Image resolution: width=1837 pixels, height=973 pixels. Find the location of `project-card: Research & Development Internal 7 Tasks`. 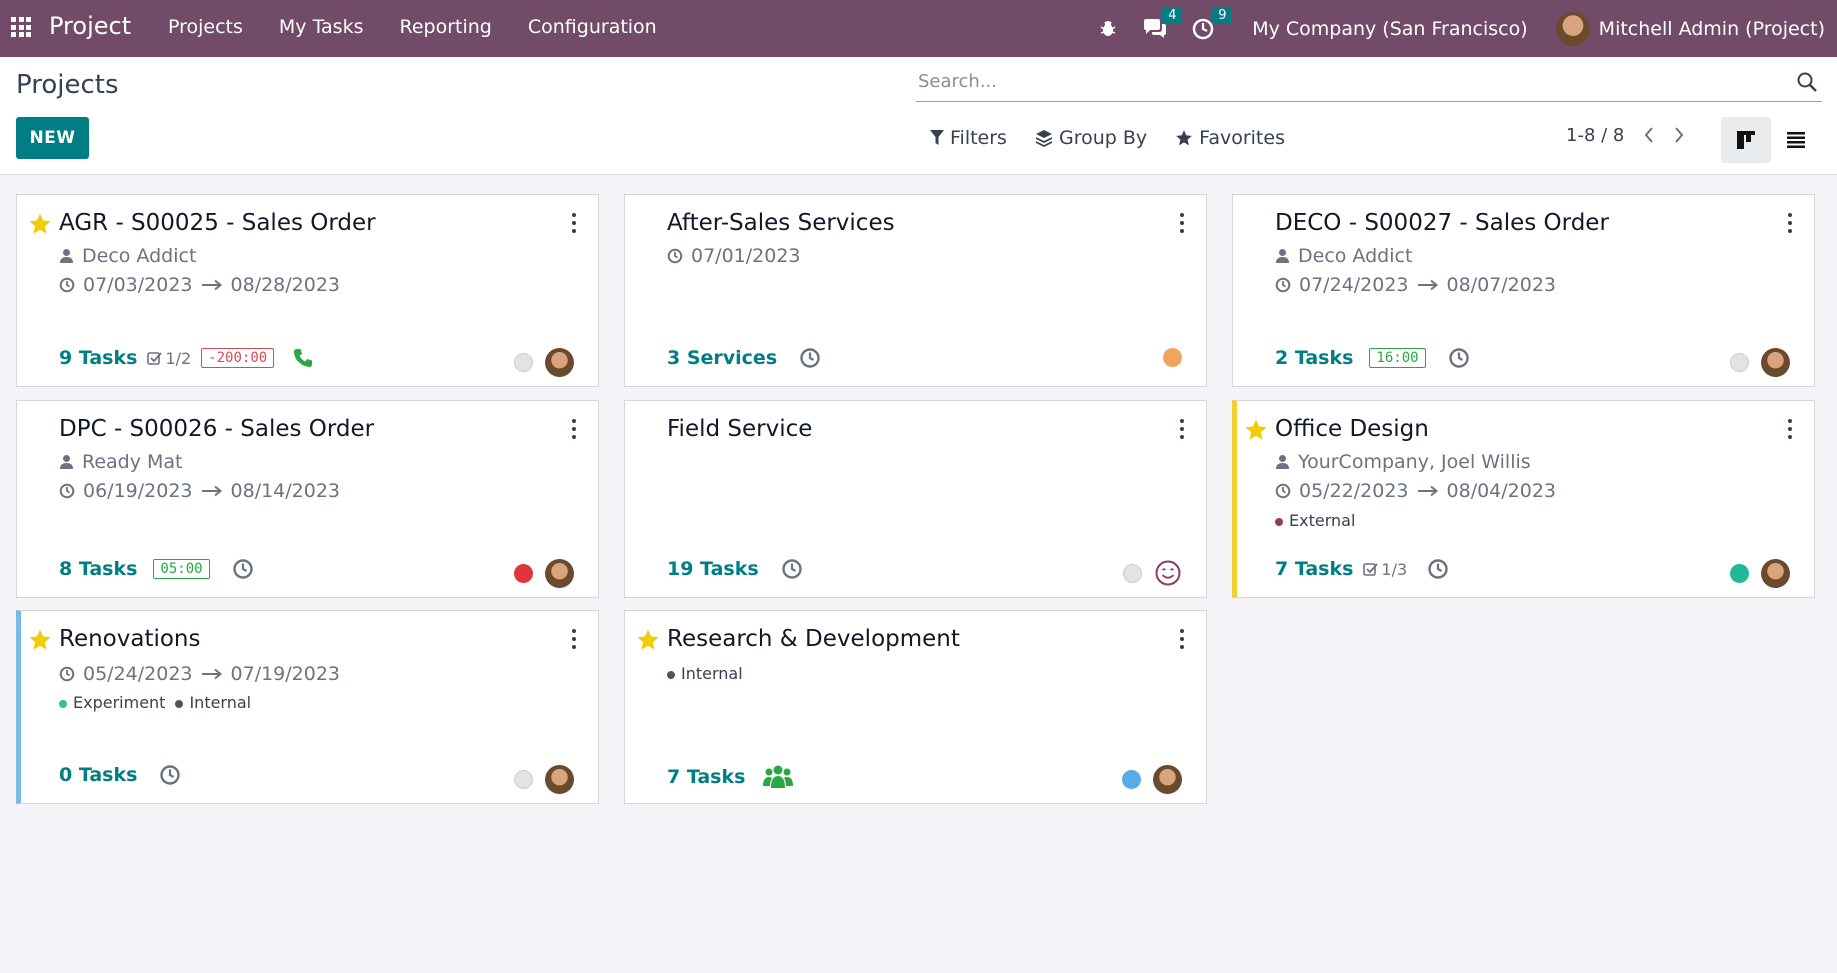

project-card: Research & Development Internal 7 Tasks is located at coordinates (915, 707).